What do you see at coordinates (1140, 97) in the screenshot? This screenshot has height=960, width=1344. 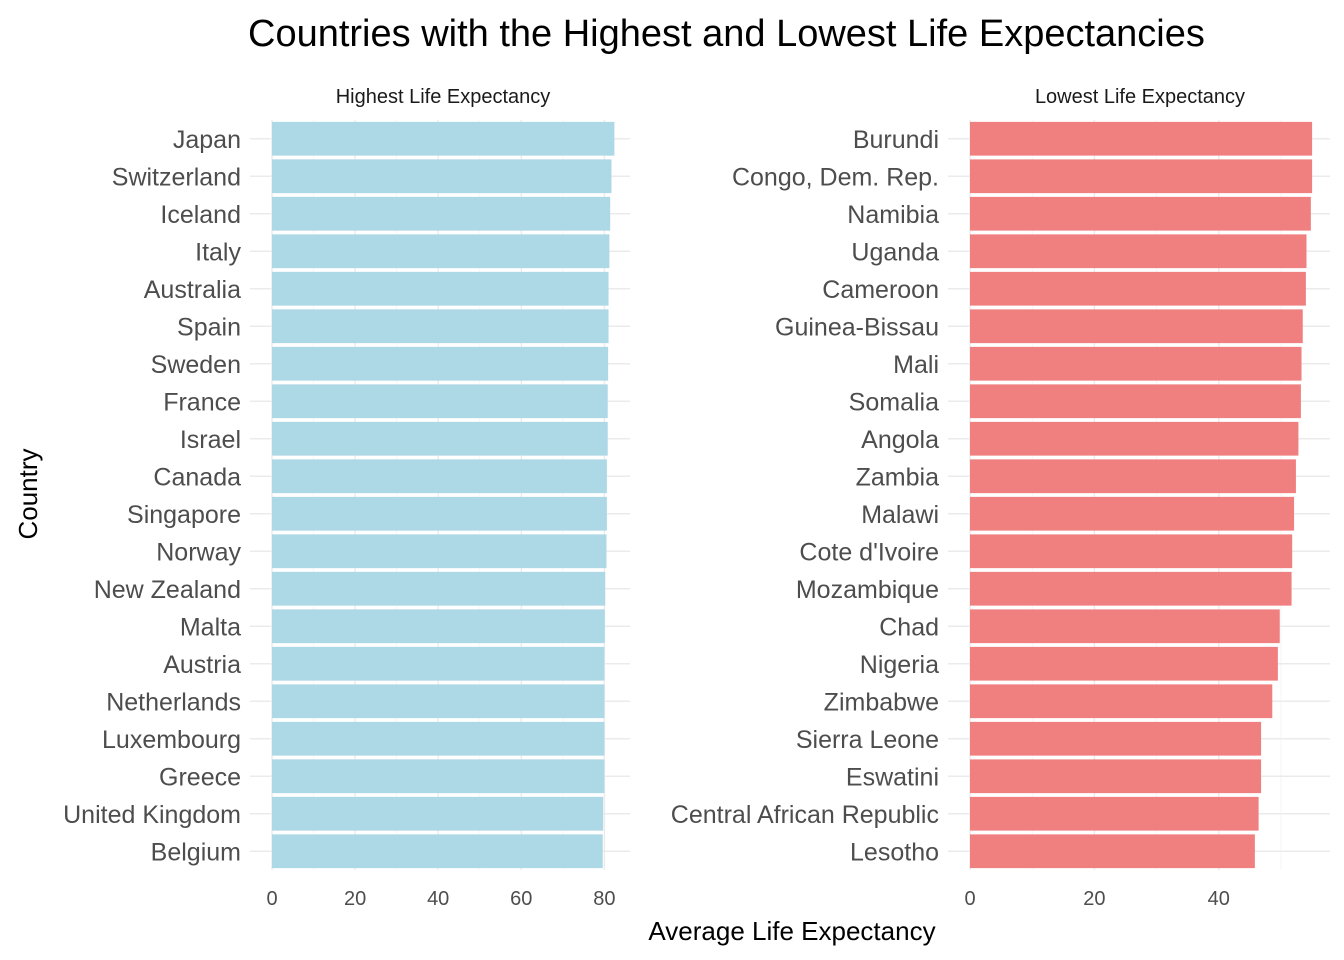 I see `panel-strip-label: Lowest Life Expectancy` at bounding box center [1140, 97].